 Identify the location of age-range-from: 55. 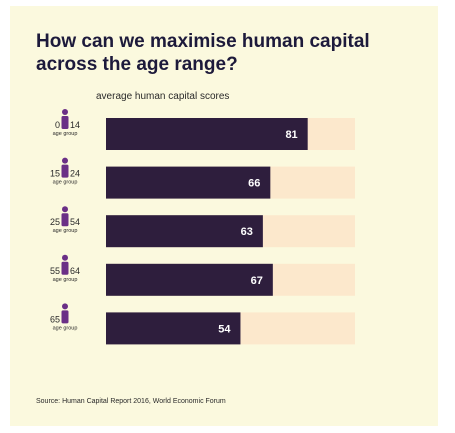
(55, 271).